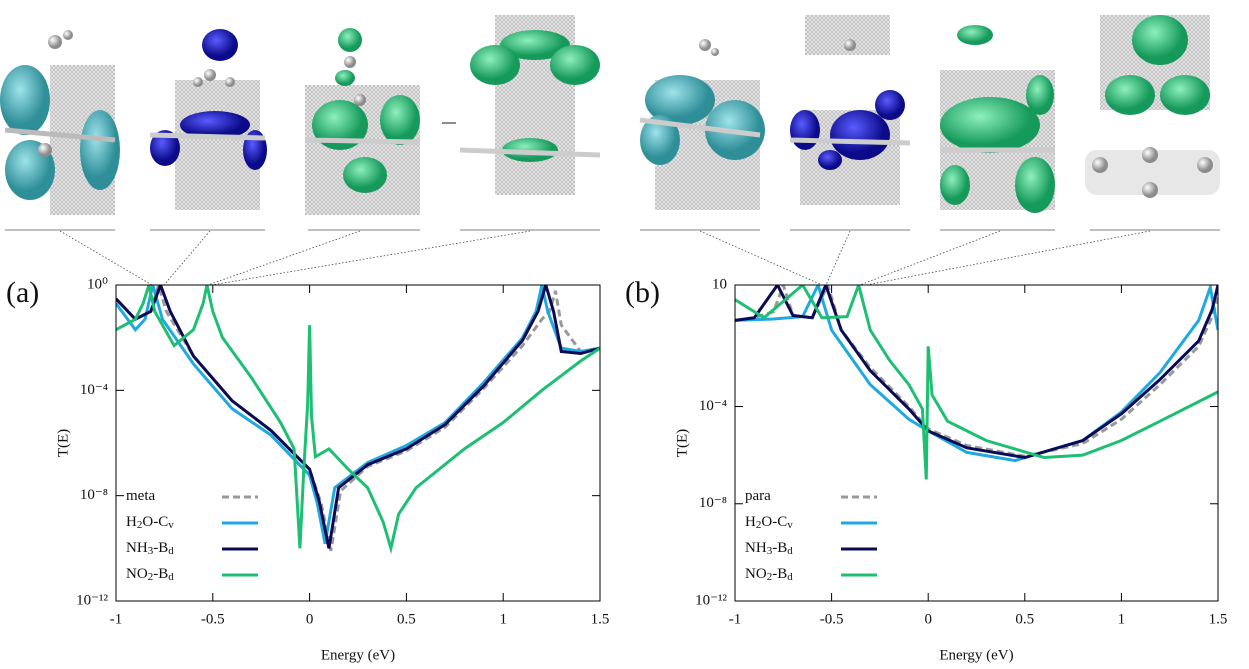 This screenshot has width=1249, height=669. What do you see at coordinates (758, 496) in the screenshot?
I see `legend-label: para` at bounding box center [758, 496].